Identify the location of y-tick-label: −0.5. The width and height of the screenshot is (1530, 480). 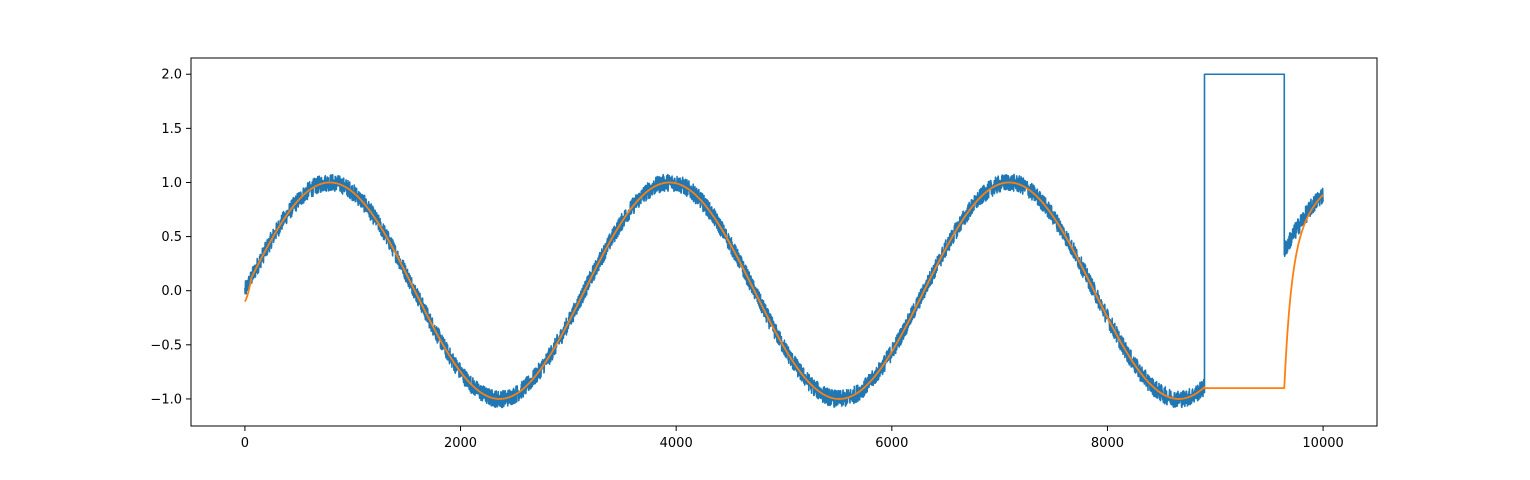
(166, 345).